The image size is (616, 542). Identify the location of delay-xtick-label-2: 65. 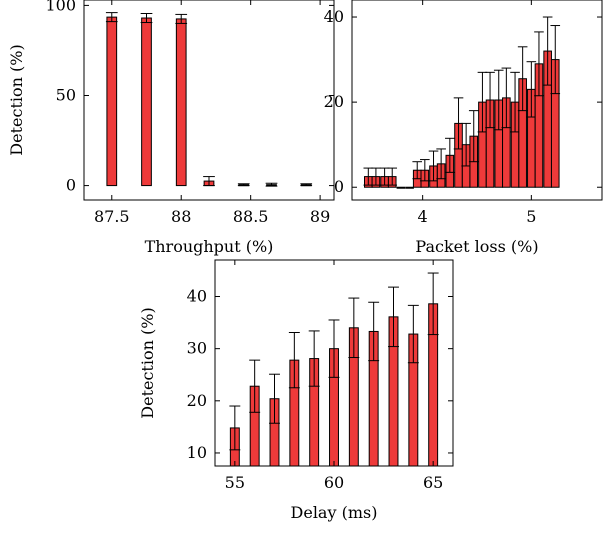
(433, 482).